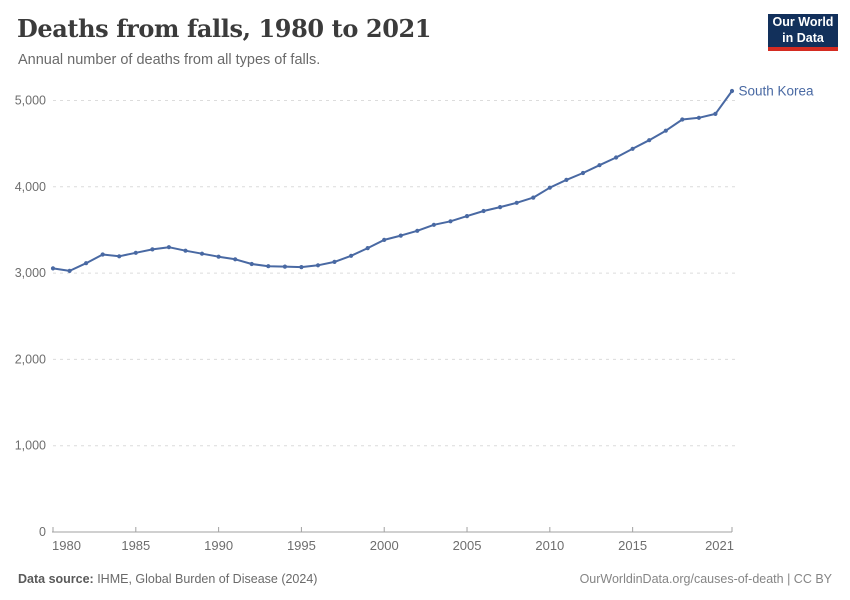 The height and width of the screenshot is (600, 850). Describe the element at coordinates (30, 446) in the screenshot. I see `y-tick-label: 1,000` at that location.